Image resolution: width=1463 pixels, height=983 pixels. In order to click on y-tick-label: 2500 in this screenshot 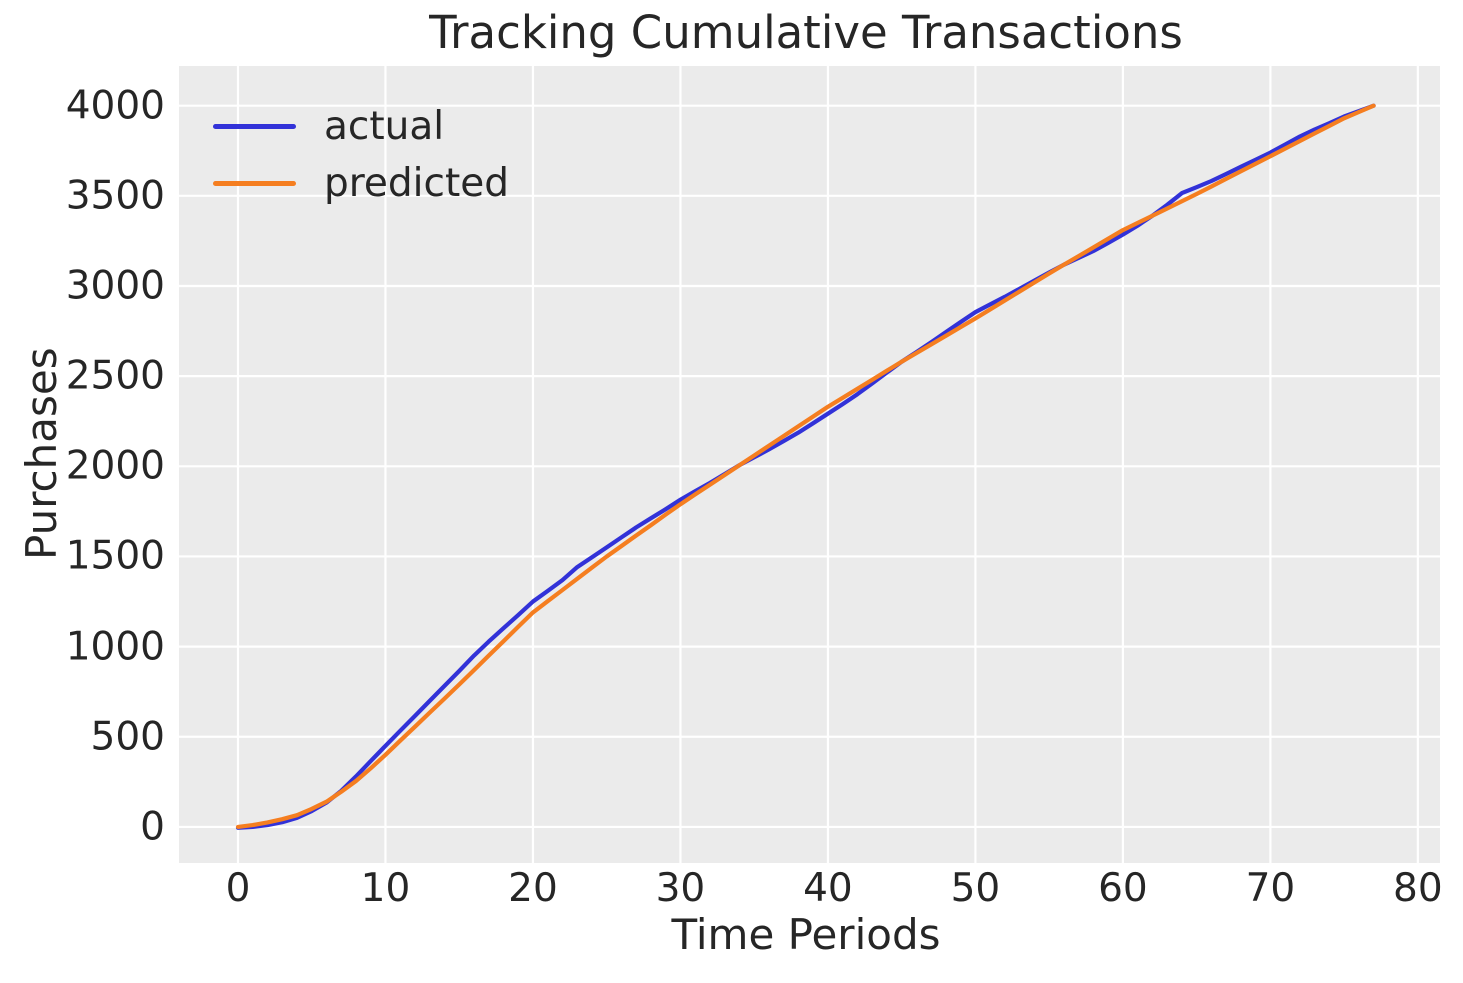, I will do `click(115, 376)`.